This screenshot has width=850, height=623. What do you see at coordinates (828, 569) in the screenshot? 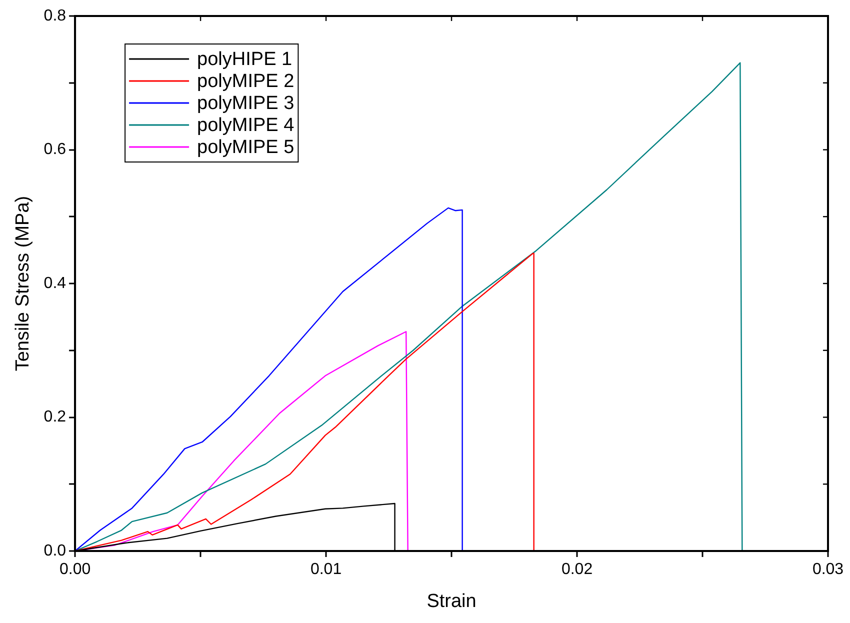
I see `x-tick-label: 0.03` at bounding box center [828, 569].